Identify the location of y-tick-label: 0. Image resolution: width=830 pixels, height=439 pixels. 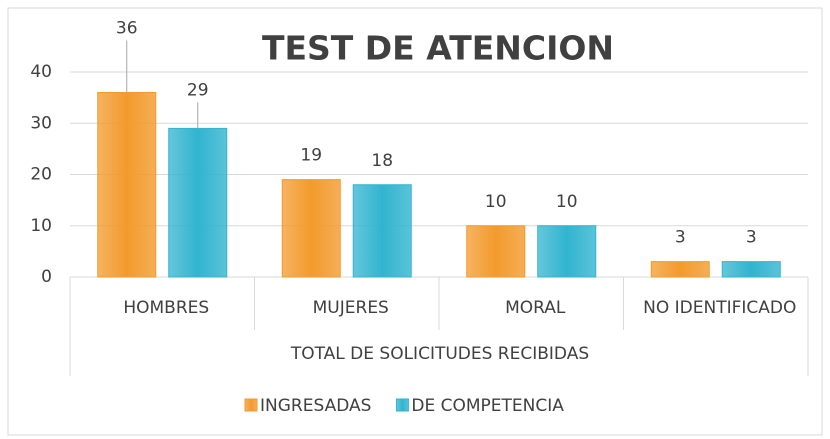
(46, 277).